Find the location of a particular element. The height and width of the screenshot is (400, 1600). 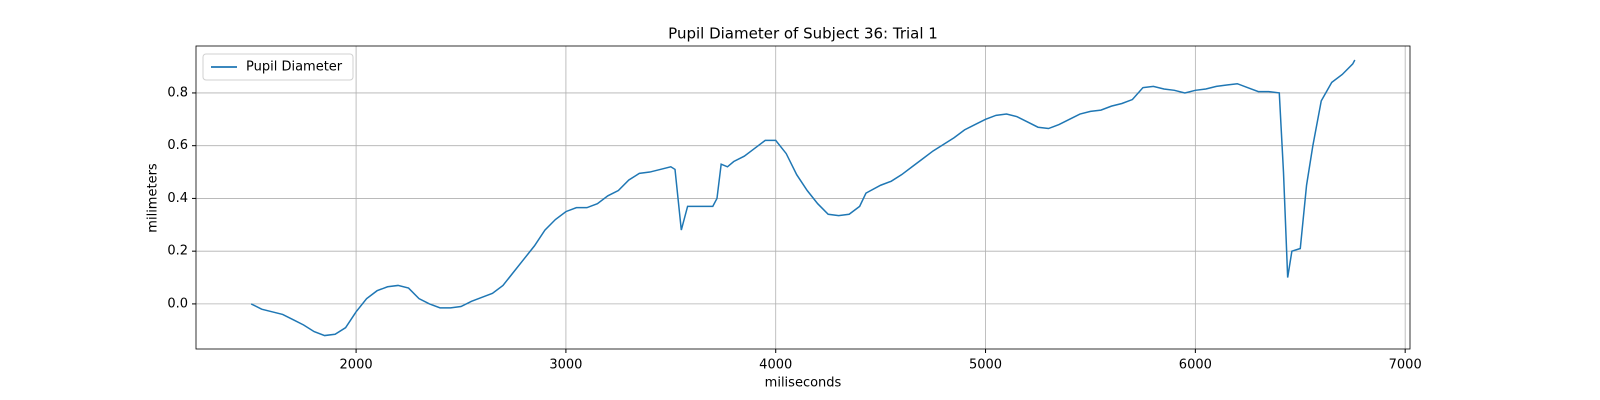

y-tick-label: 0.2 is located at coordinates (177, 251).